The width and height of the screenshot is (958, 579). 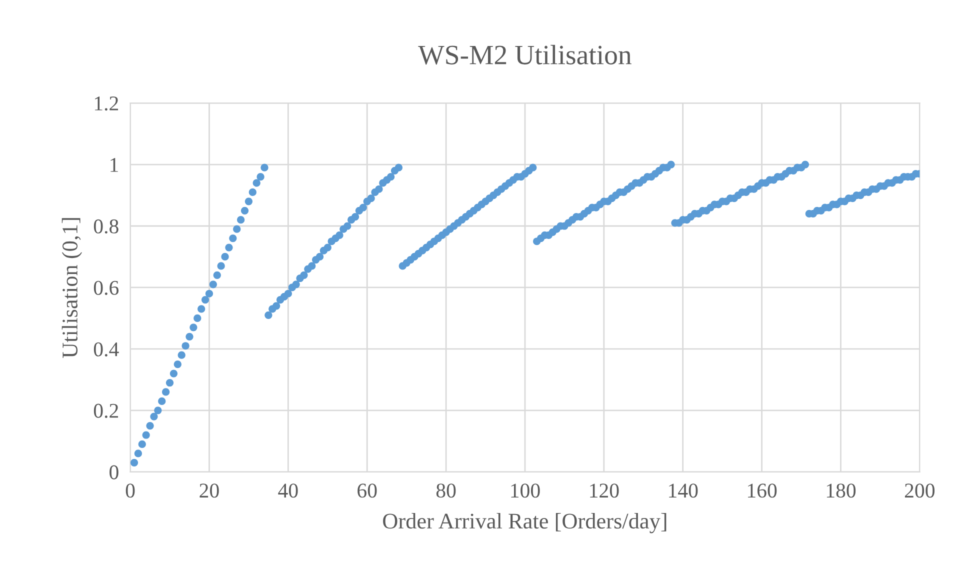 I want to click on x-tick-label: 180, so click(x=841, y=491).